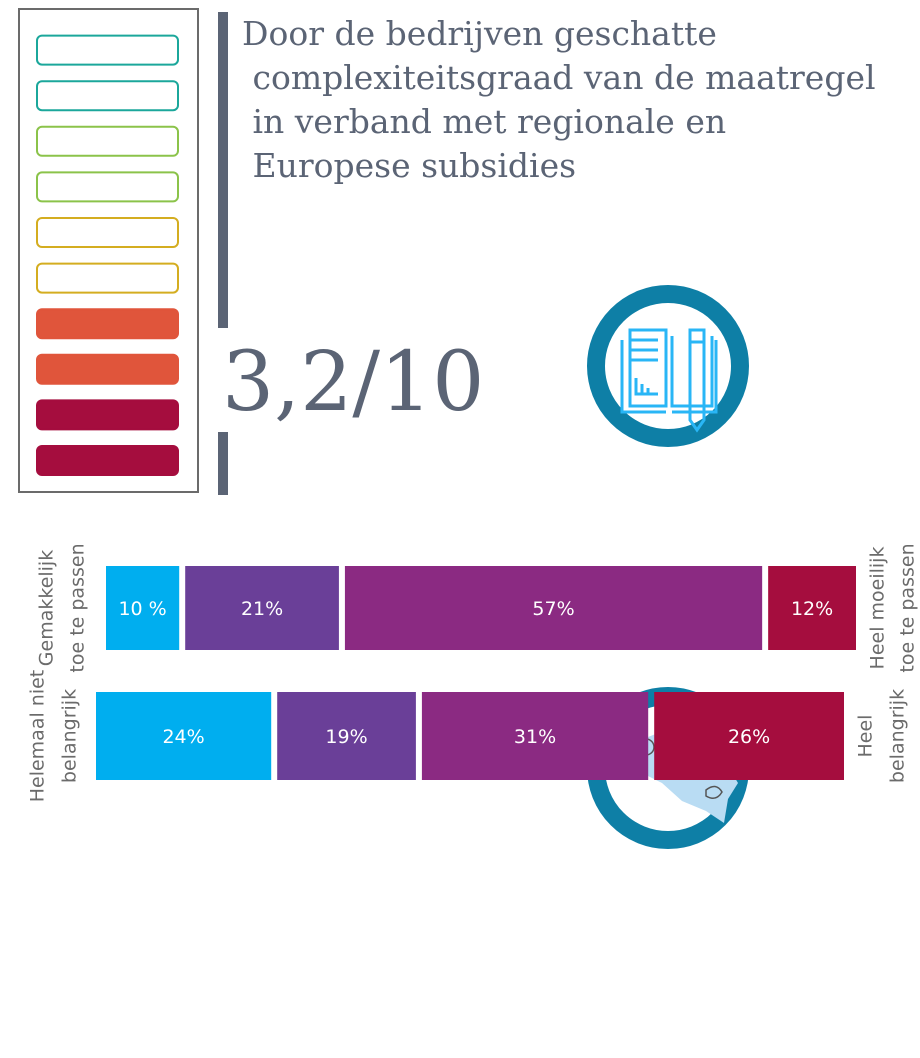 The image size is (920, 1058). I want to click on side-label: Gemakkelijk, so click(47, 608).